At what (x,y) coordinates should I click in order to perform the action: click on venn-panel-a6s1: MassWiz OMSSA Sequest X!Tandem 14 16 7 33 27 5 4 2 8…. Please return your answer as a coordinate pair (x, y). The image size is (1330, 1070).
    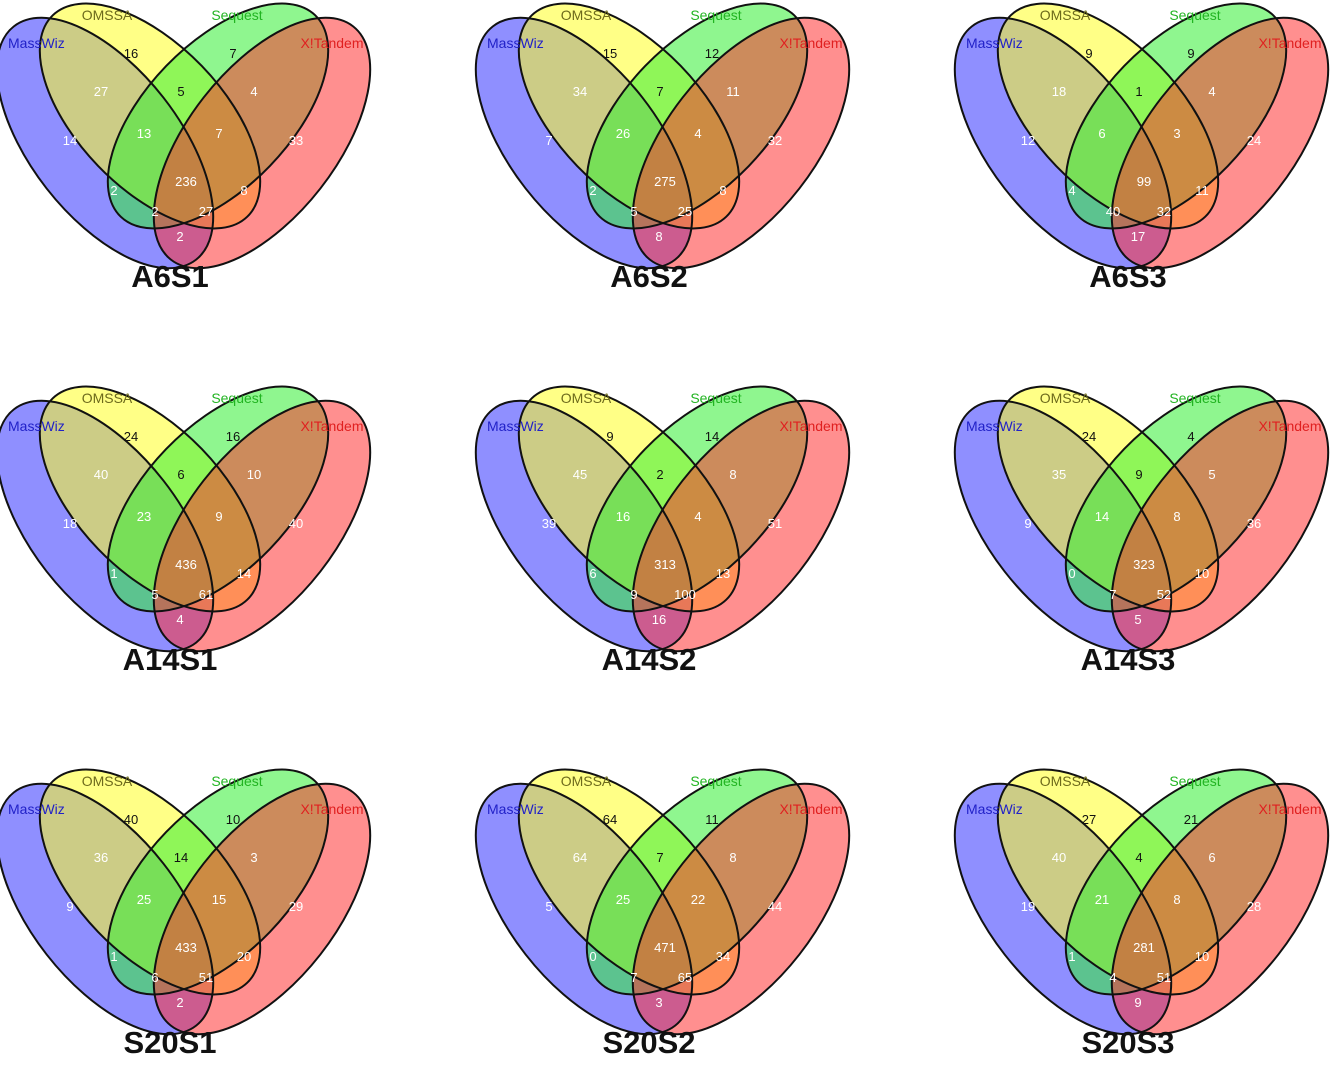
    Looking at the image, I should click on (186, 153).